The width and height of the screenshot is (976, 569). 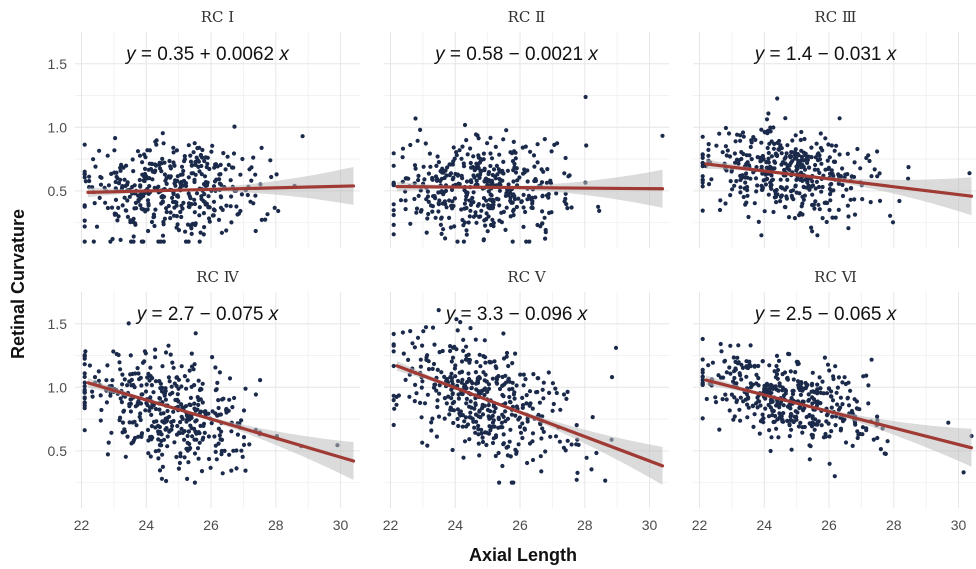 I want to click on x-tick-label: 24, so click(x=146, y=525).